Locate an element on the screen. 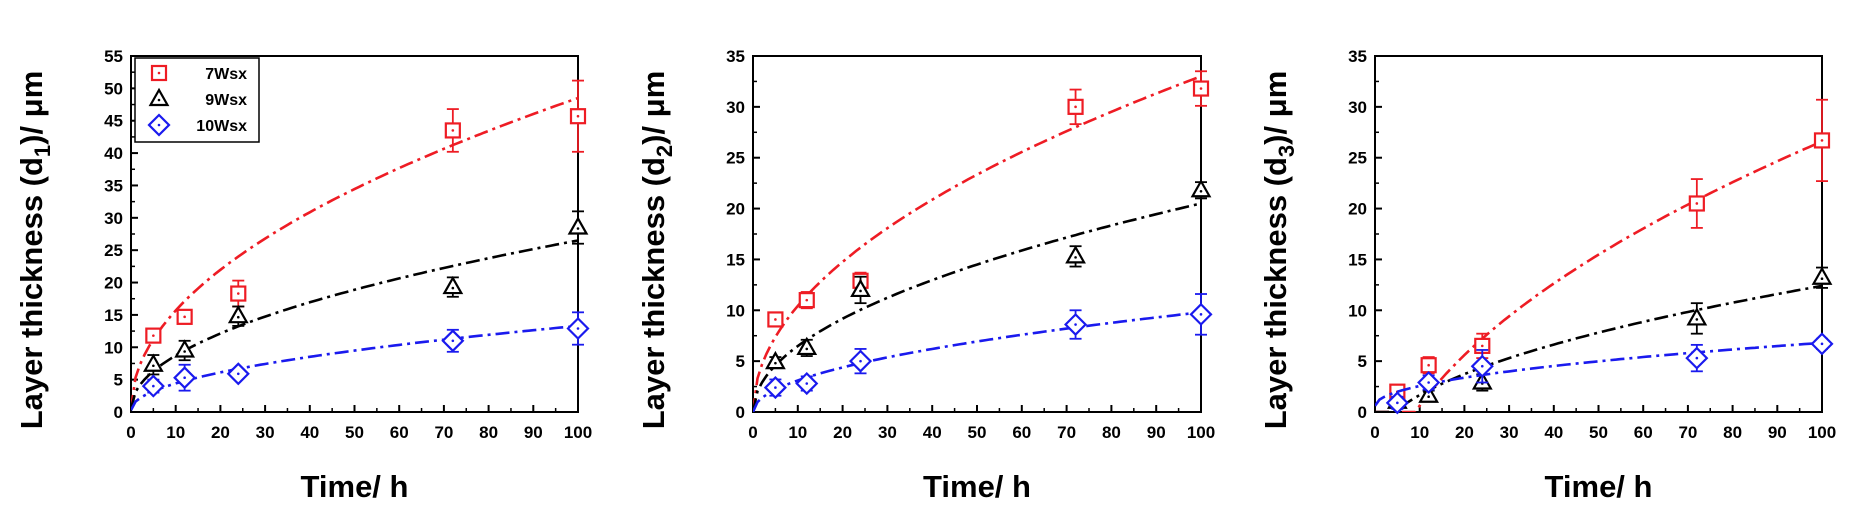  legend-label: 10Wsx is located at coordinates (221, 126).